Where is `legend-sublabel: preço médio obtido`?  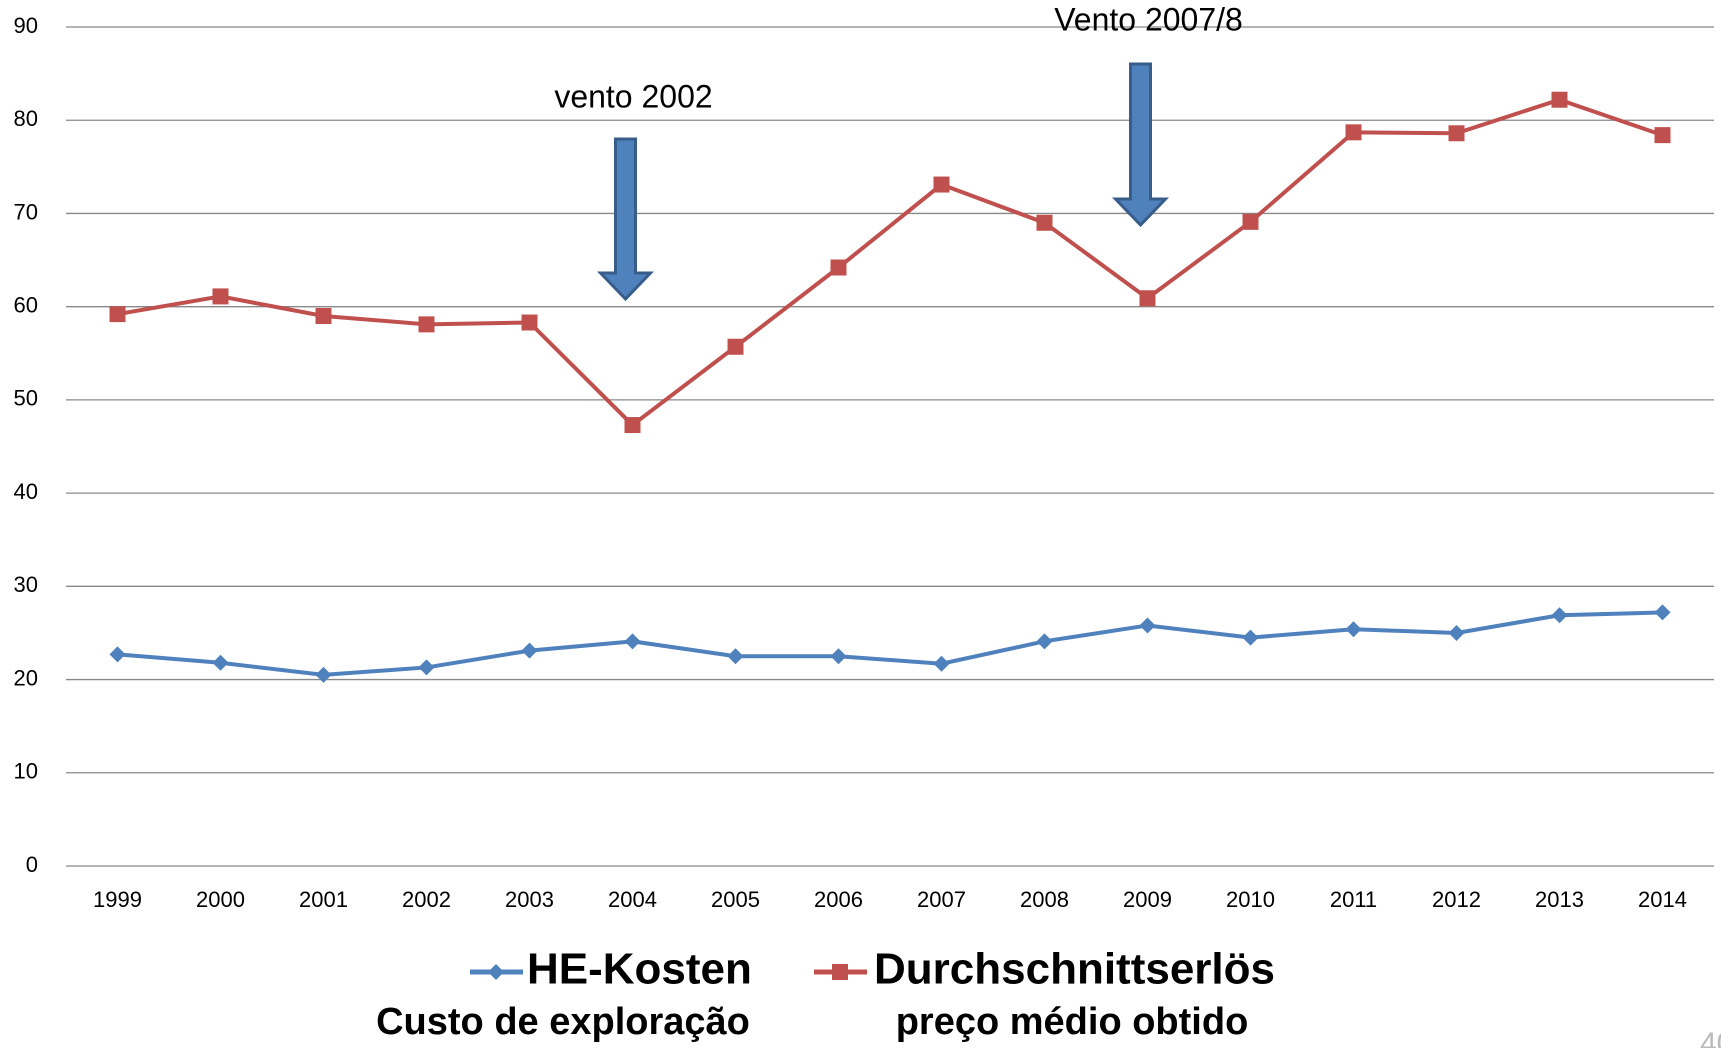
legend-sublabel: preço médio obtido is located at coordinates (1072, 1022).